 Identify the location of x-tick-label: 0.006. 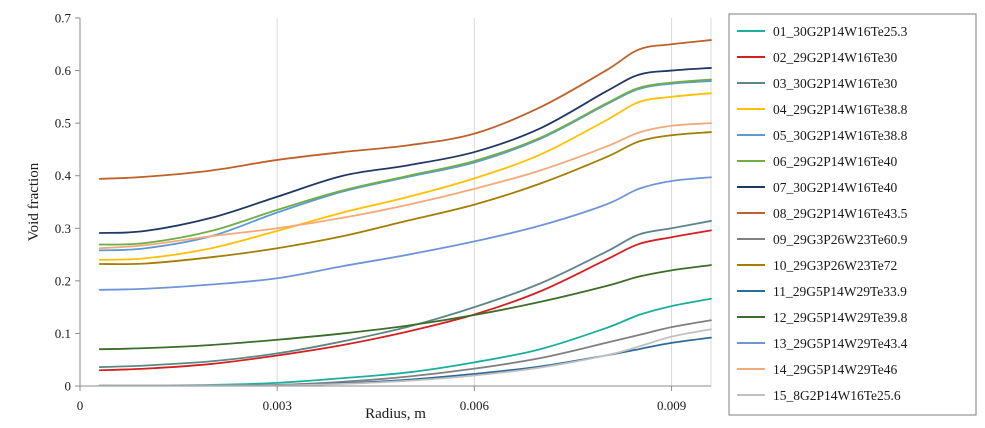
(475, 405).